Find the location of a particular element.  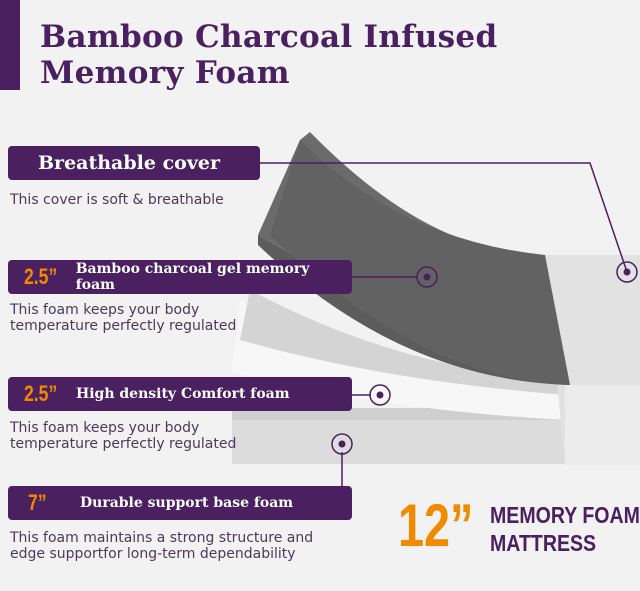

layer-title: Bamboo charcoal gel memory foam is located at coordinates (192, 277).